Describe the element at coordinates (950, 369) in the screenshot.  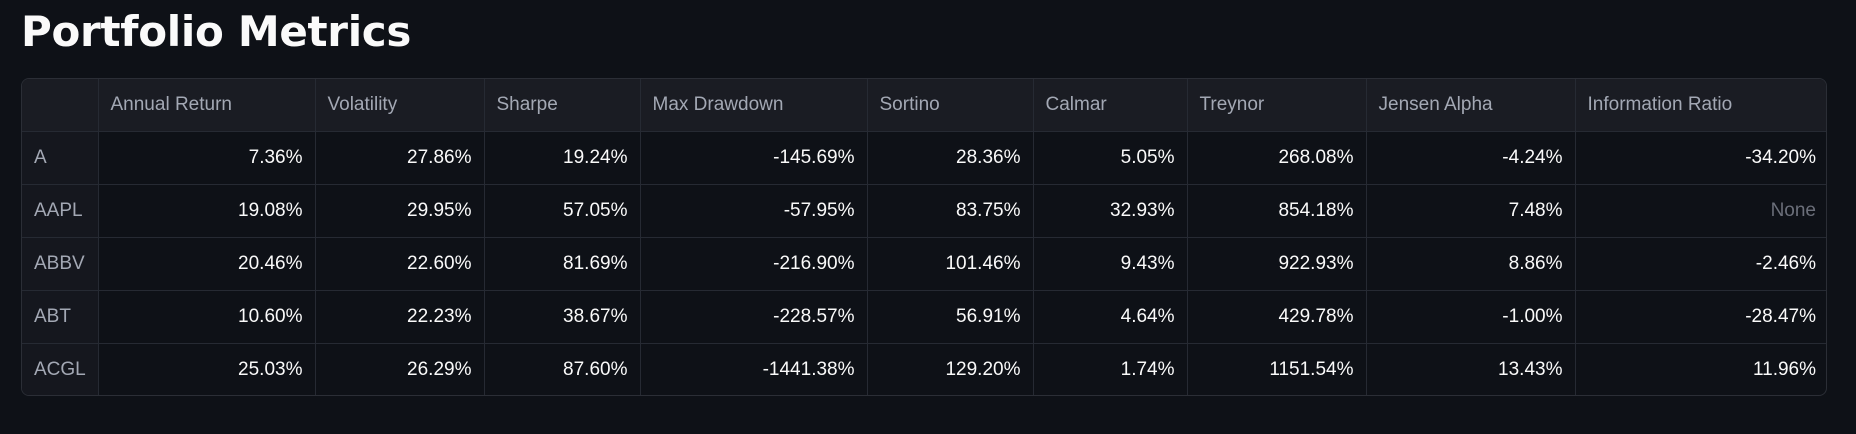
I see `table-cell: 129.20%` at that location.